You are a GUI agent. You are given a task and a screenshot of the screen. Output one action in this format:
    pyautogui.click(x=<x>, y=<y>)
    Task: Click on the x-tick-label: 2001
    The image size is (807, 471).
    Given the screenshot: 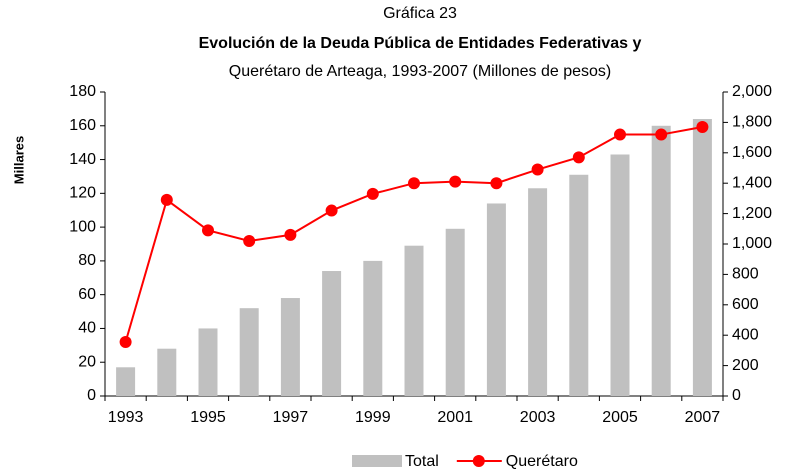 What is the action you would take?
    pyautogui.click(x=455, y=417)
    